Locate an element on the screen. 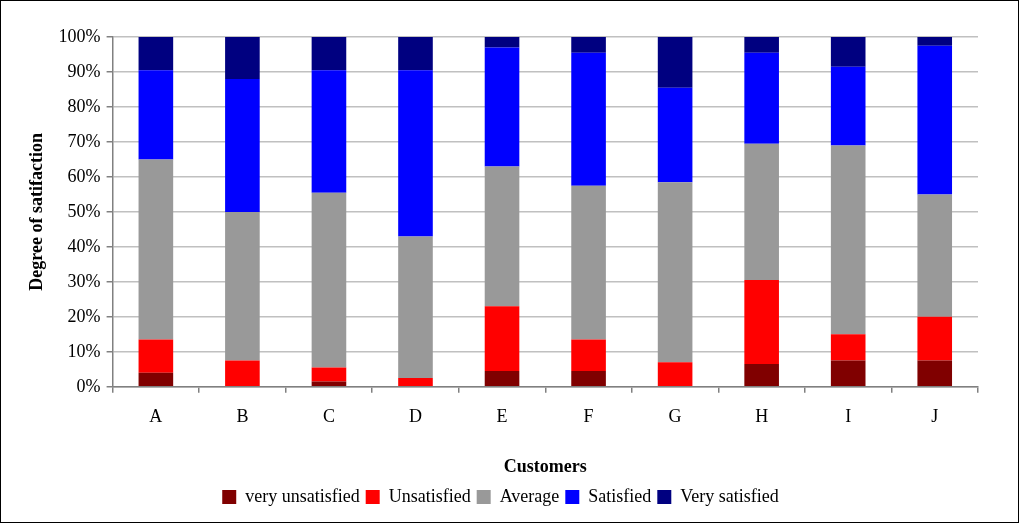 The image size is (1019, 523). y-tick-label: 80% is located at coordinates (84, 105).